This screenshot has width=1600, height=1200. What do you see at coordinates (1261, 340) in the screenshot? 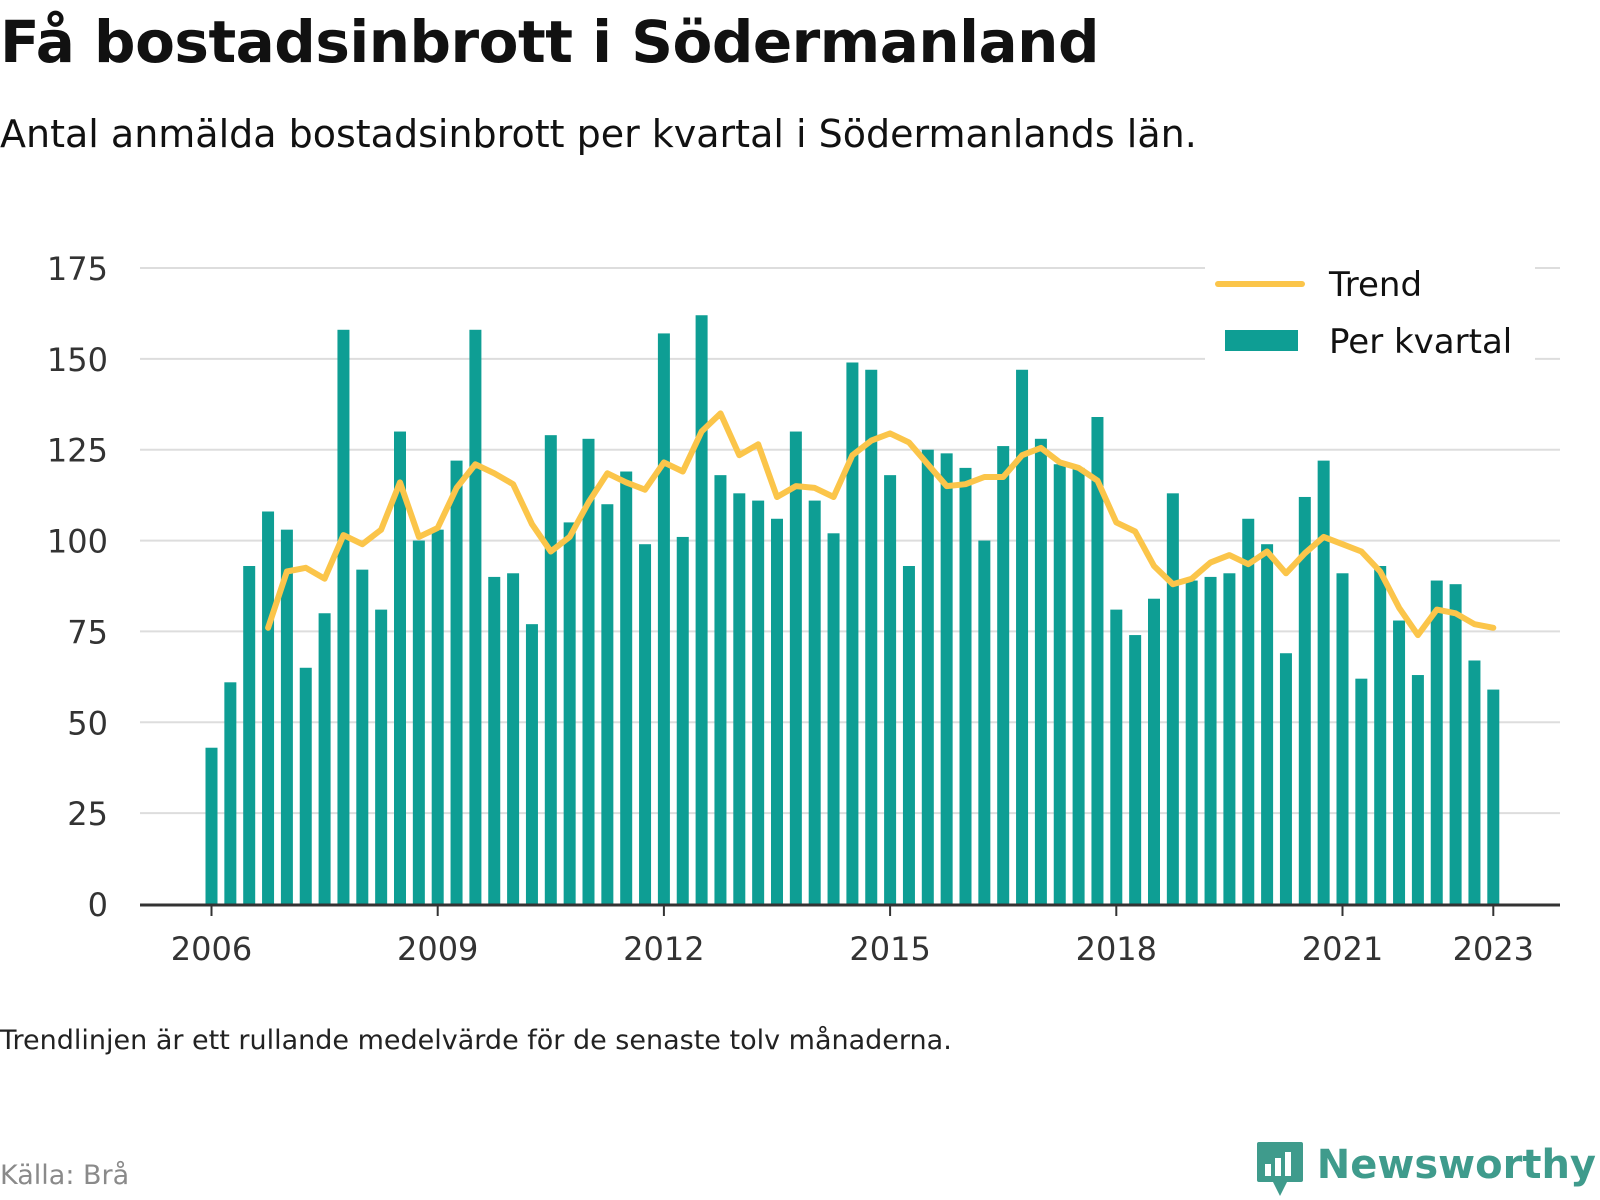
I see `legend-bar-swatch` at bounding box center [1261, 340].